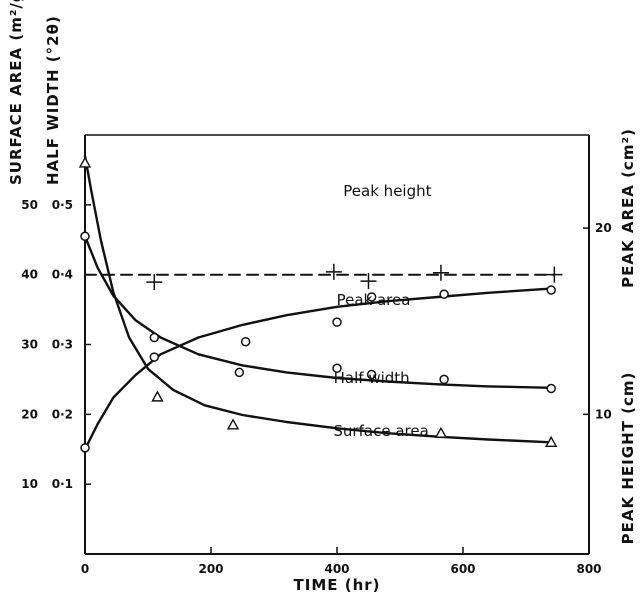 The height and width of the screenshot is (598, 641). What do you see at coordinates (387, 191) in the screenshot?
I see `series-label-peak-height: Peak height` at bounding box center [387, 191].